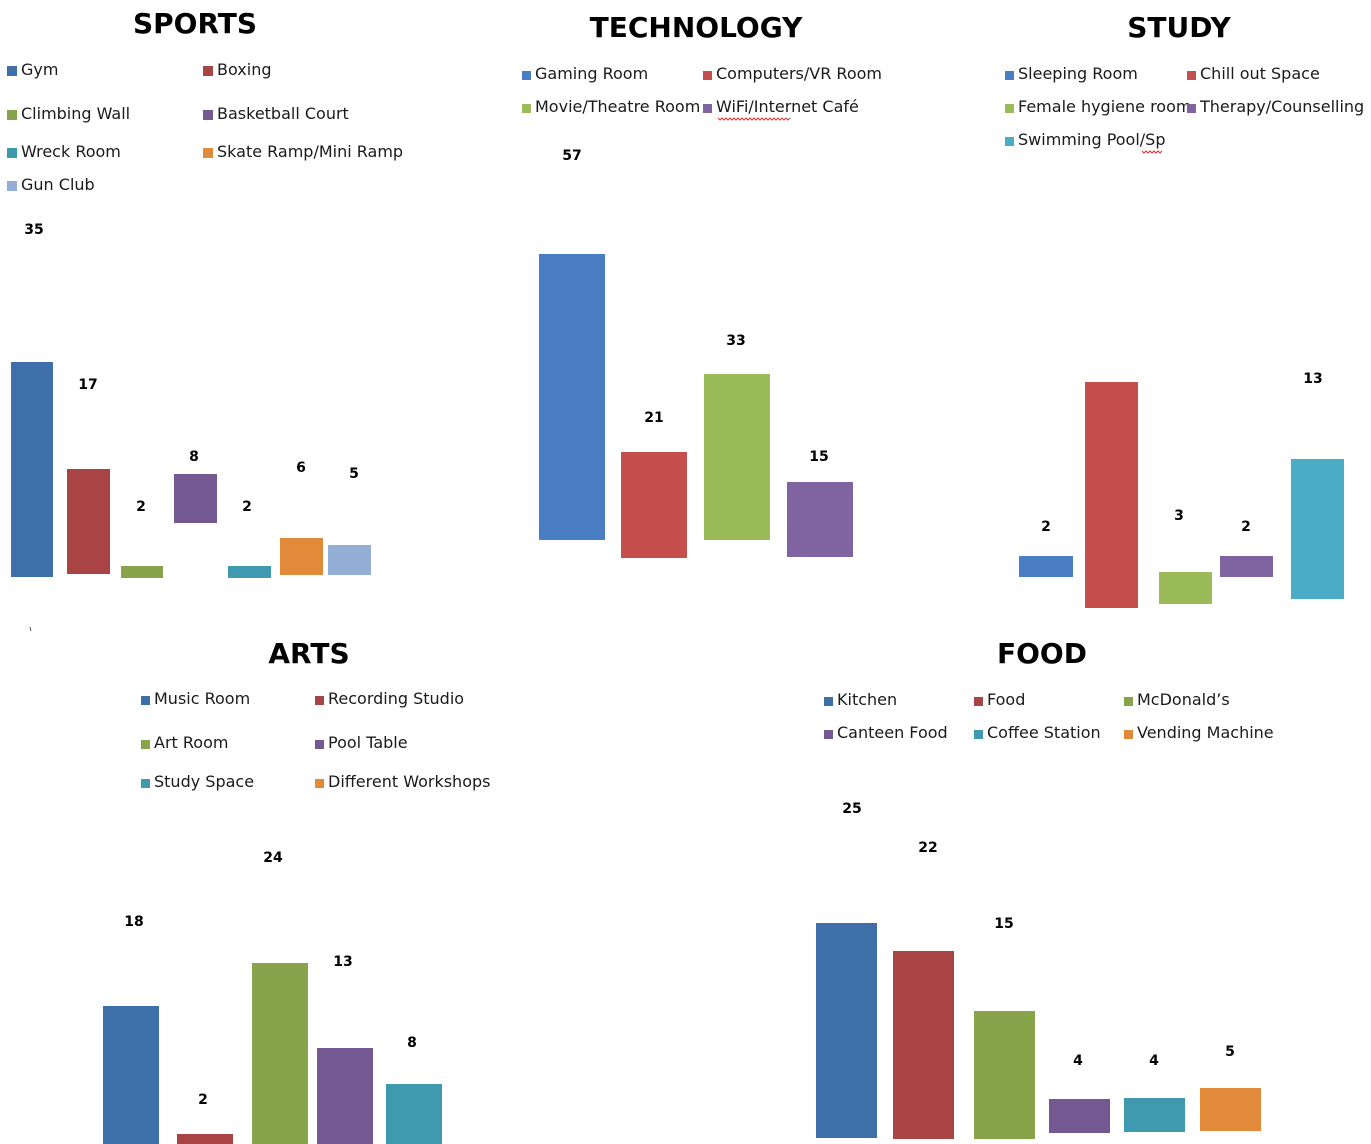 The height and width of the screenshot is (1144, 1371). I want to click on sports-legend-label-skate-ramp-mini-ramp: Skate Ramp/Mini Ramp, so click(310, 151).